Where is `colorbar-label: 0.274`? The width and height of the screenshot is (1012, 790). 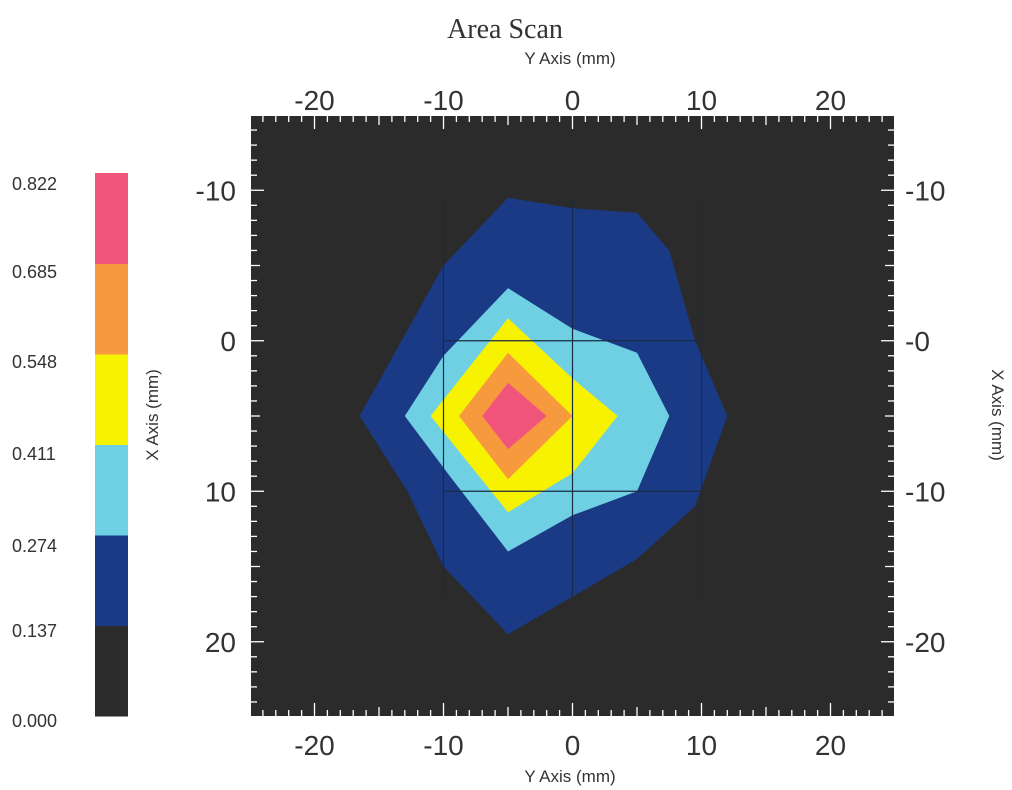
colorbar-label: 0.274 is located at coordinates (34, 546).